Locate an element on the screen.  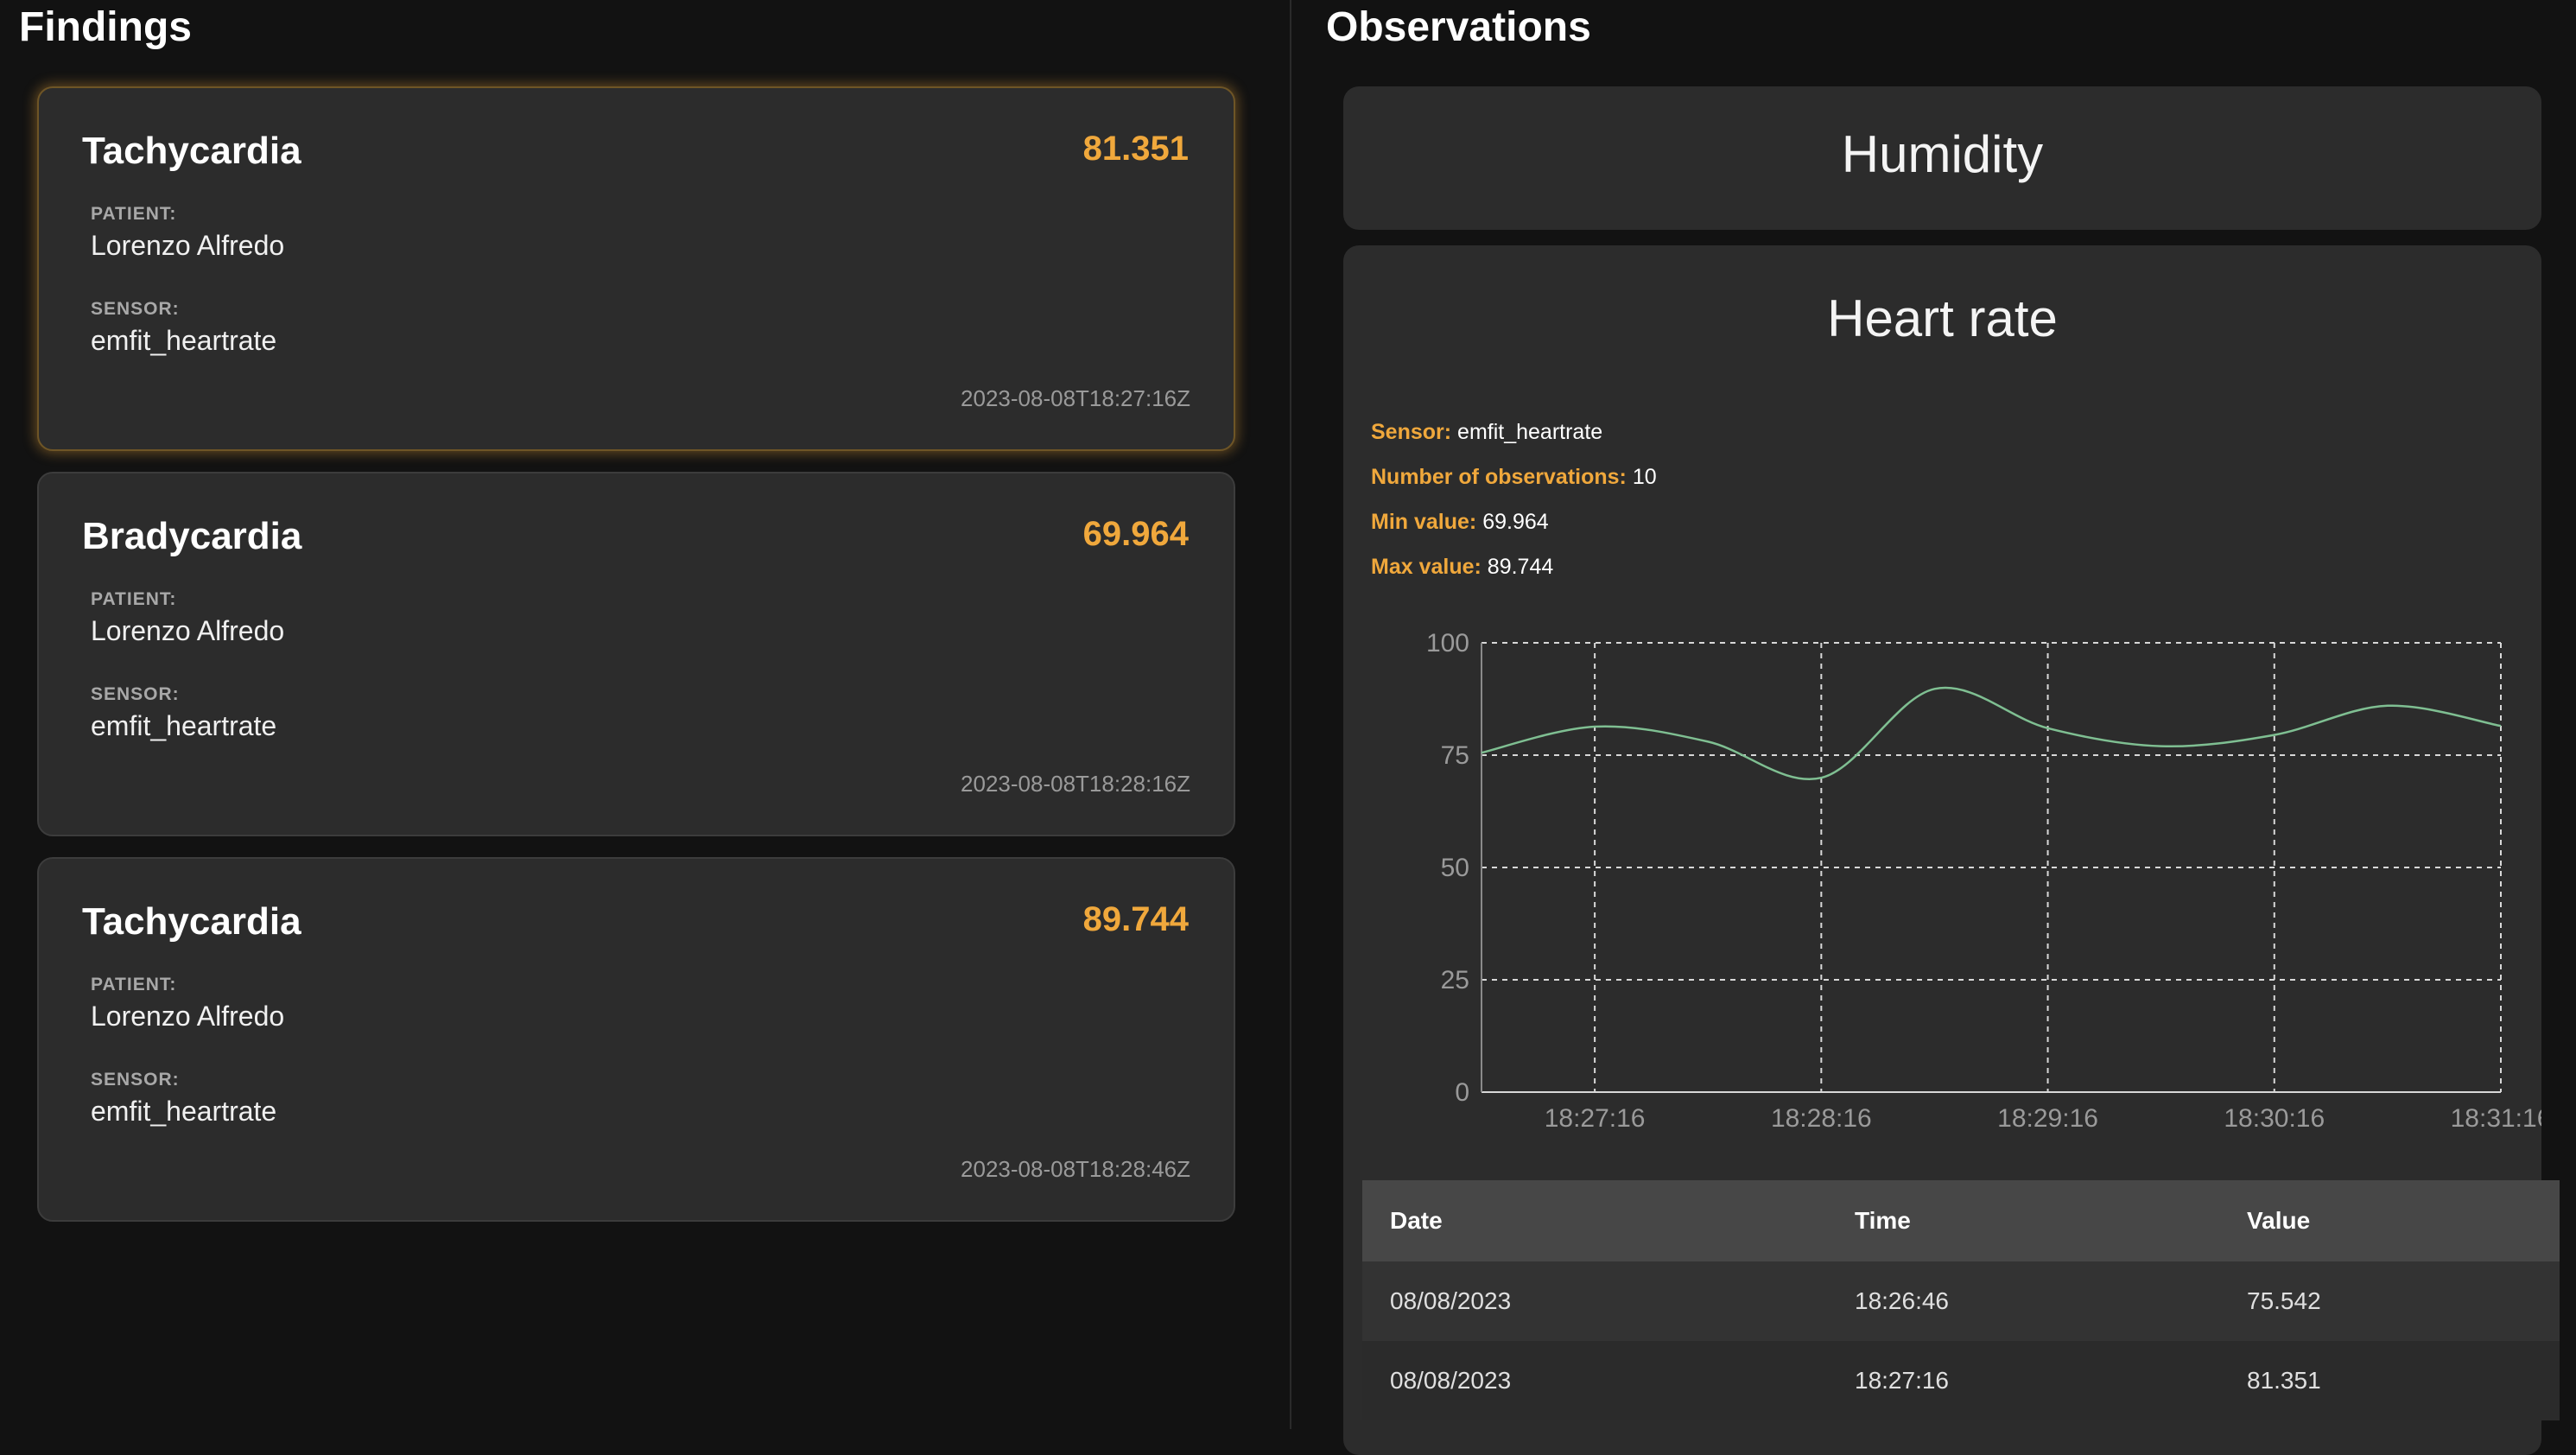
finding-timestamp: 2023-08-08T18:28:16Z is located at coordinates (1075, 784).